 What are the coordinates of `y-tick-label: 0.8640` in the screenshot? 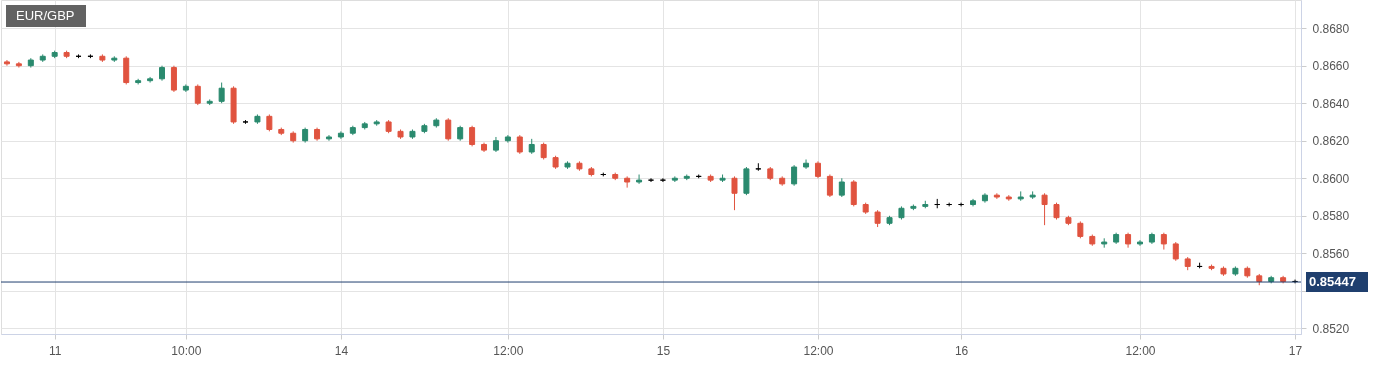 It's located at (1331, 103).